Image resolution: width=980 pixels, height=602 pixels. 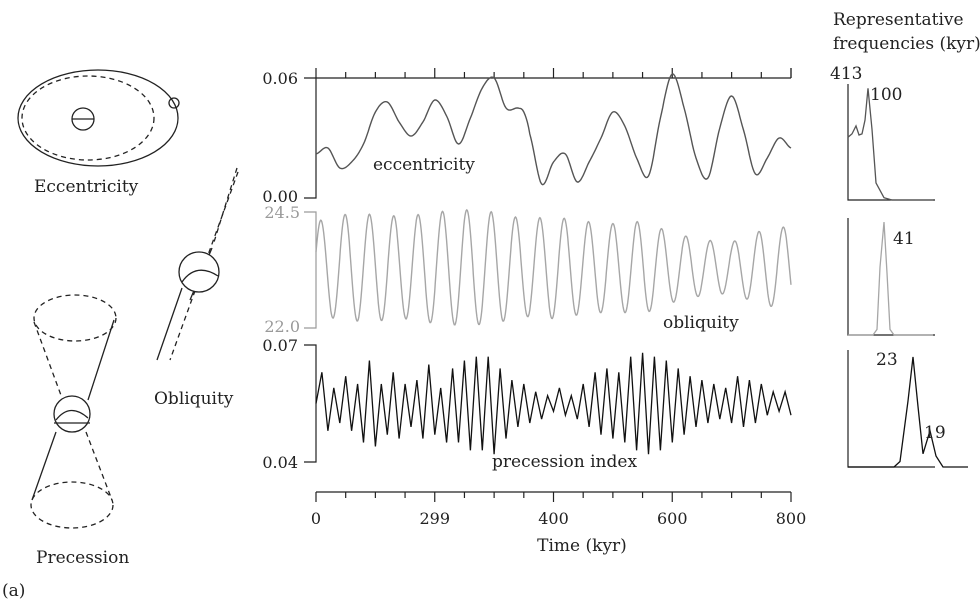 What do you see at coordinates (887, 360) in the screenshot?
I see `peak-label-23: 23` at bounding box center [887, 360].